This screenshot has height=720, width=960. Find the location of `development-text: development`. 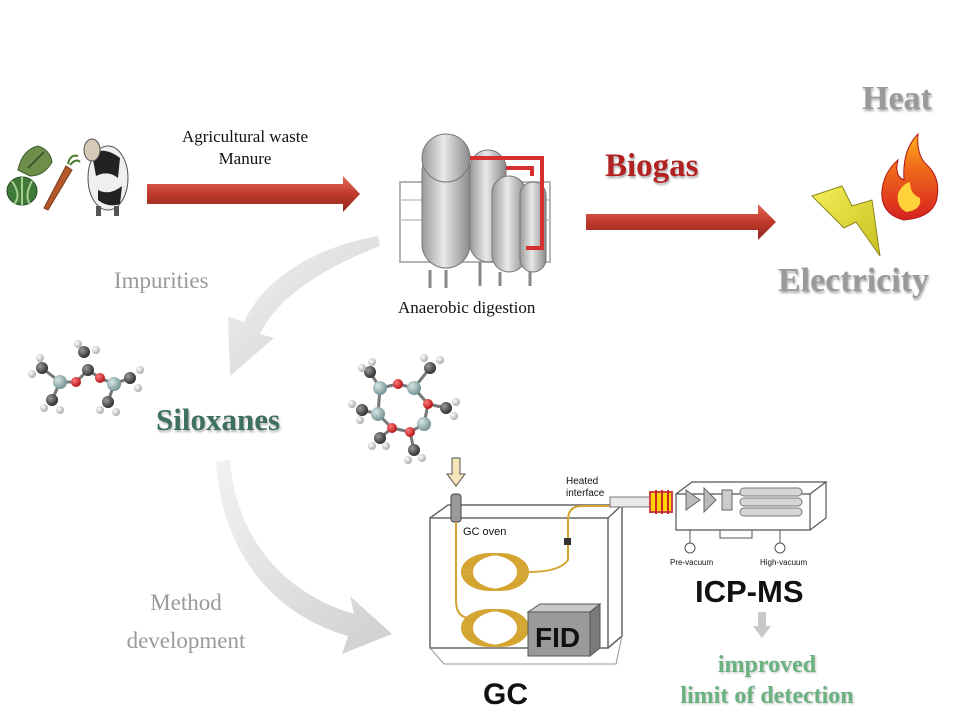

development-text: development is located at coordinates (186, 640).